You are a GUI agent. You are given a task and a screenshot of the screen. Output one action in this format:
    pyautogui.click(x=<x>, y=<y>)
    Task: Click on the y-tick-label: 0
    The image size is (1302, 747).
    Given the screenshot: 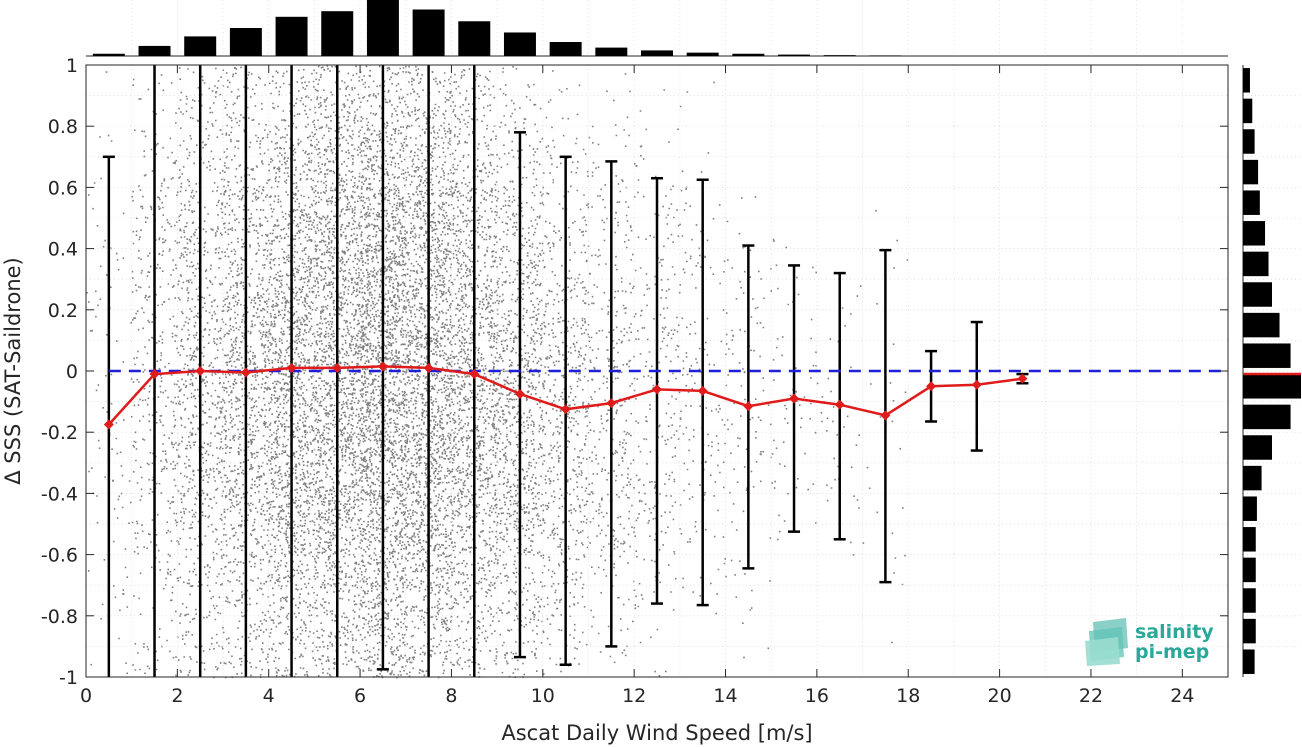 What is the action you would take?
    pyautogui.click(x=72, y=372)
    